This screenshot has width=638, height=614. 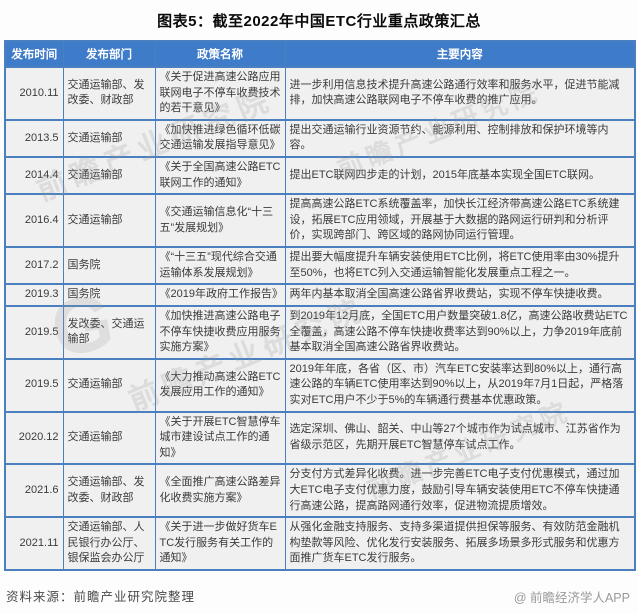 What do you see at coordinates (460, 138) in the screenshot?
I see `cell-content: 提出交通运输行业资源节约、能源利用、控制排放和保护环境等内容。` at bounding box center [460, 138].